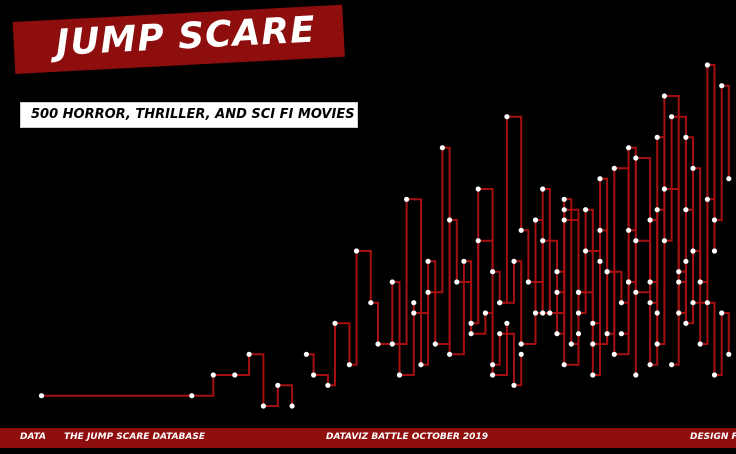  Describe the element at coordinates (193, 114) in the screenshot. I see `chart-subtitle: 500 HORROR, THRILLER, AND SCI FI MOVIES` at that location.